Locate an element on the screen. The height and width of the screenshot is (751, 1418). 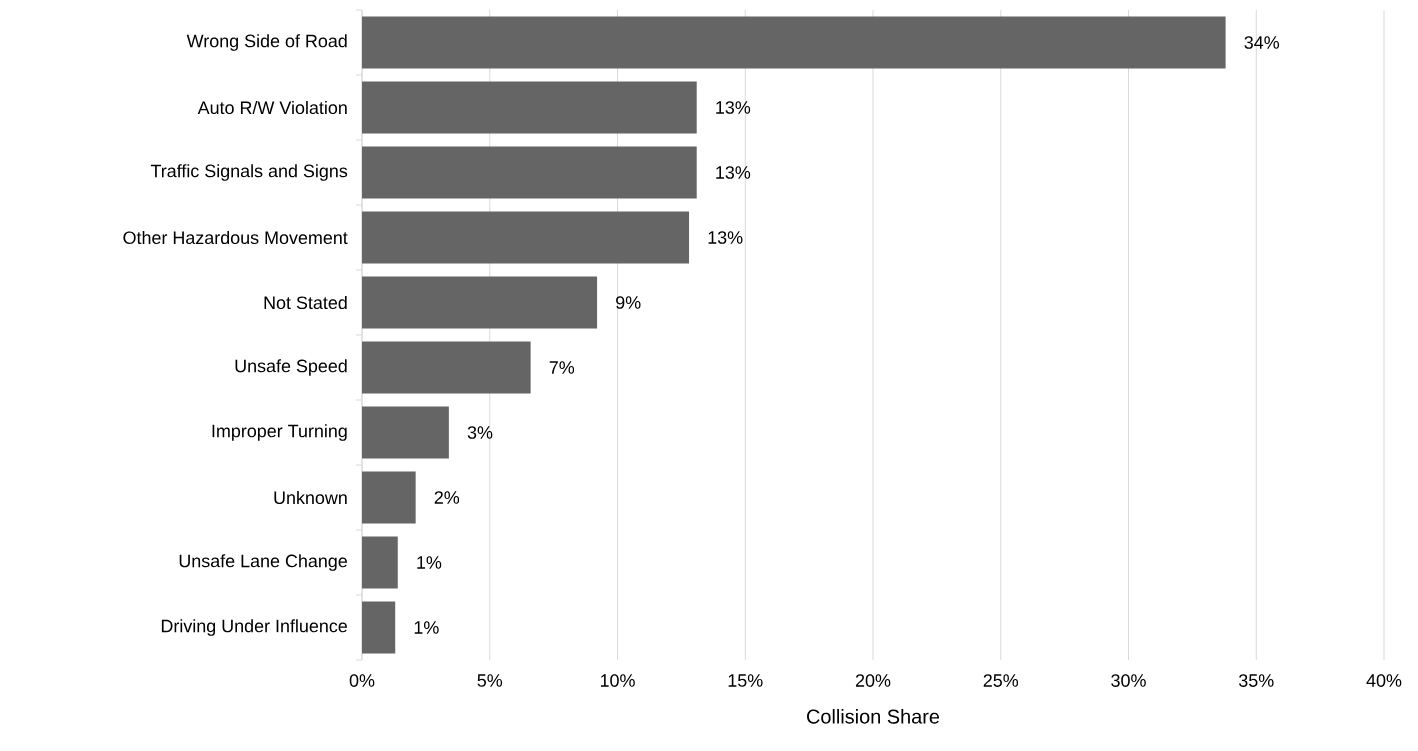
x-tick-label: 0% is located at coordinates (362, 680).